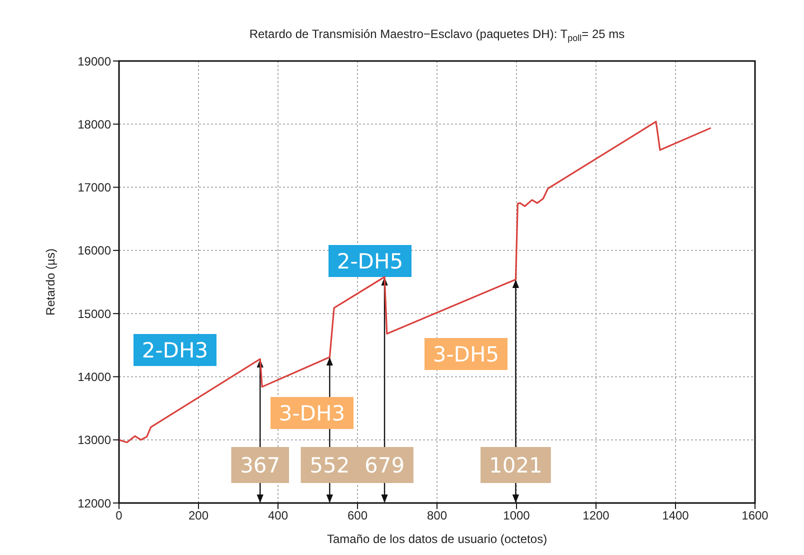  Describe the element at coordinates (437, 539) in the screenshot. I see `x-axis-title: Tamaño de los datos de usuario (octetos)` at that location.